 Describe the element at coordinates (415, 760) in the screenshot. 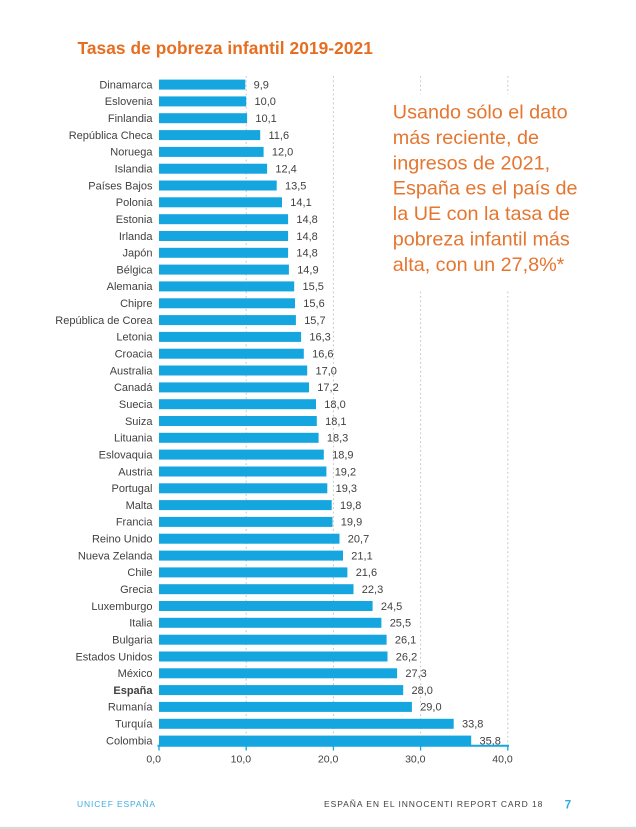

I see `svg-text: 30,0` at that location.